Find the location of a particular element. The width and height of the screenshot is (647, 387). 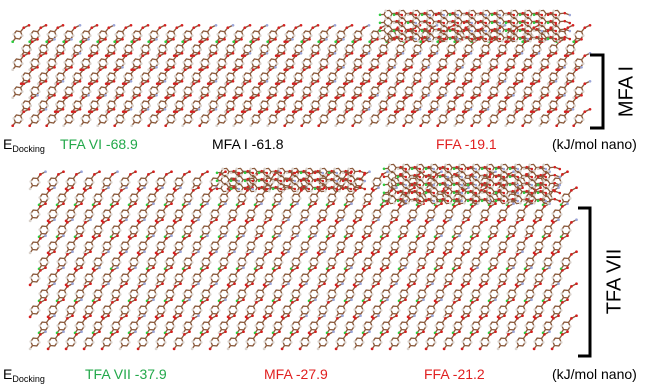

top-unit-label: (kJ/mol nano) is located at coordinates (594, 144).